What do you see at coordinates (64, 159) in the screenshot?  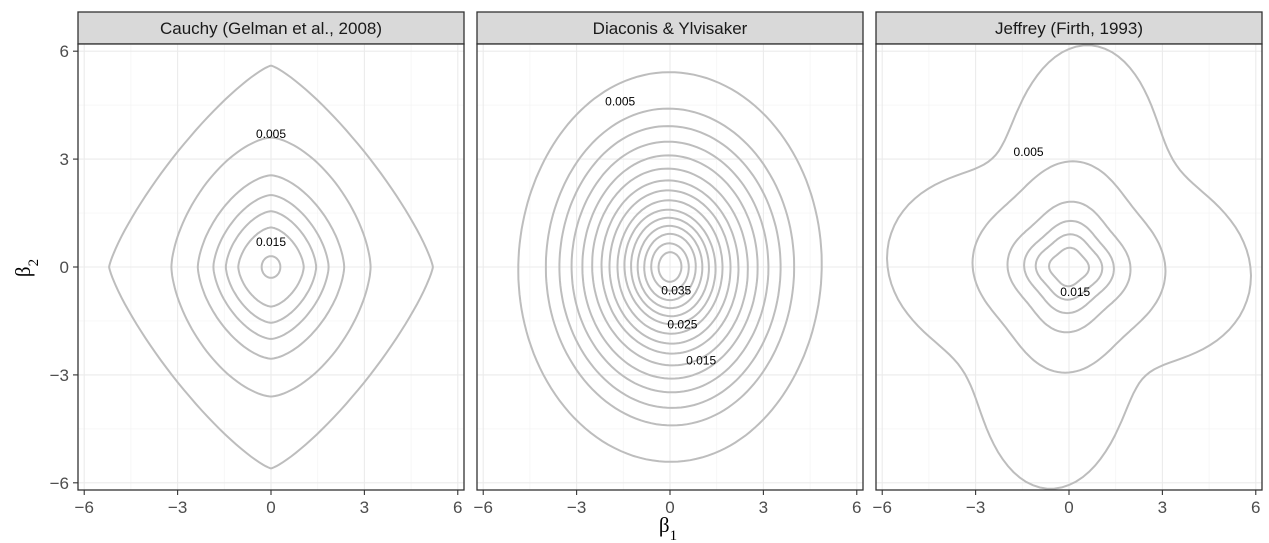 I see `y-tick-label: 3` at bounding box center [64, 159].